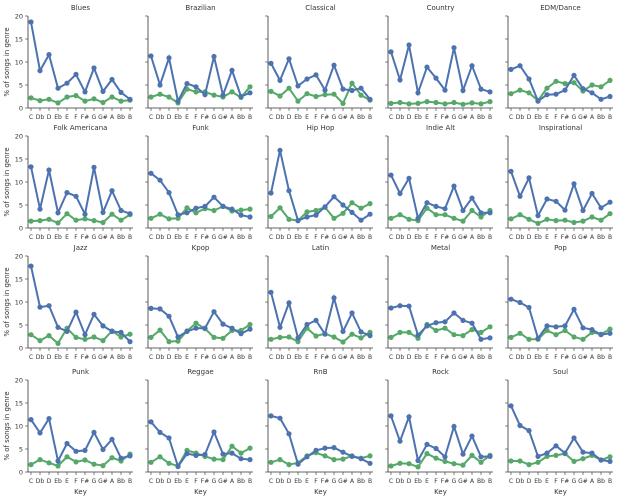 This screenshot has width=621, height=500. I want to click on x-tick-label: D, so click(49, 357).